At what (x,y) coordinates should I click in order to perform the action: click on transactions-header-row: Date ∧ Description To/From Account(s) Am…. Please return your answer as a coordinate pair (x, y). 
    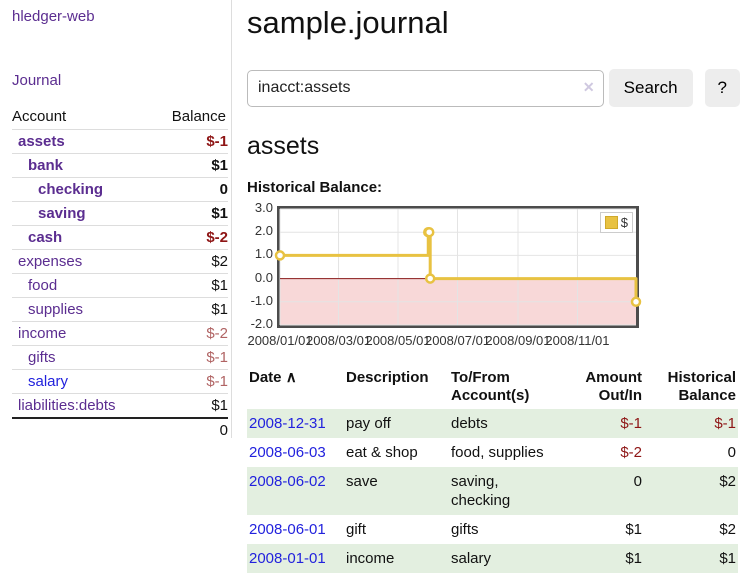
    Looking at the image, I should click on (492, 387).